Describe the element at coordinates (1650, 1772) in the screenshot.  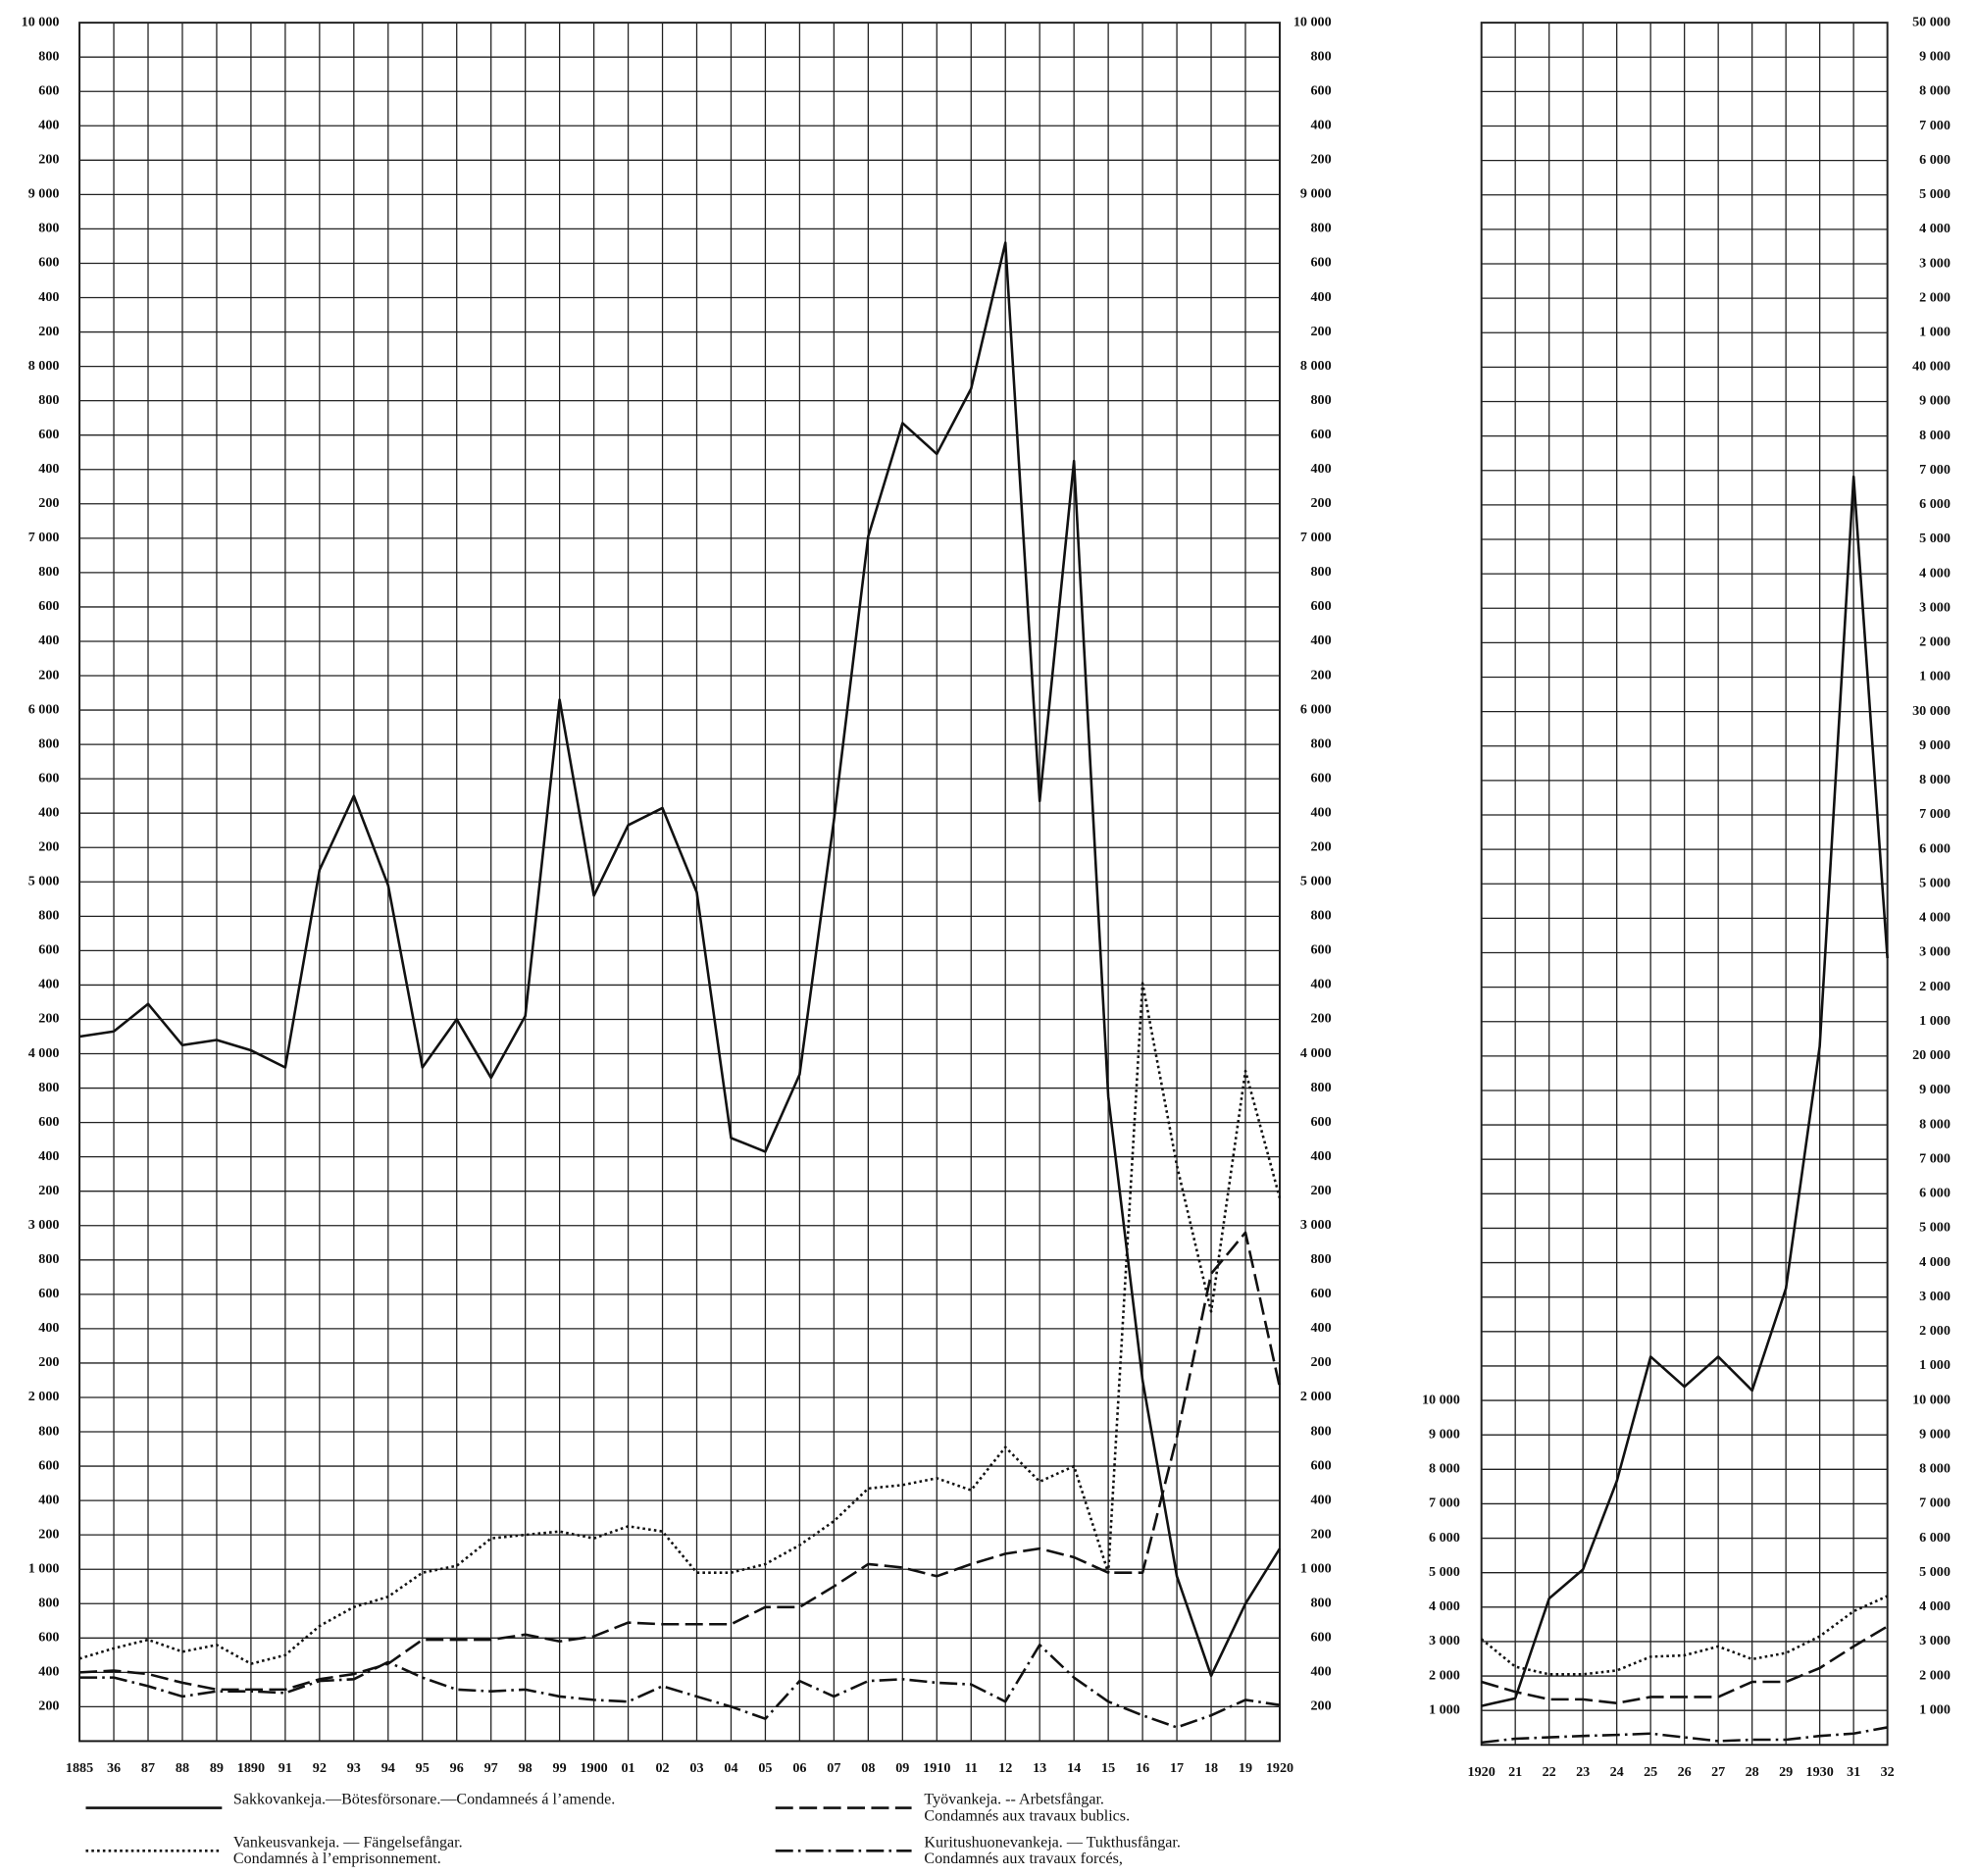
I see `x-tick-label: 25` at that location.